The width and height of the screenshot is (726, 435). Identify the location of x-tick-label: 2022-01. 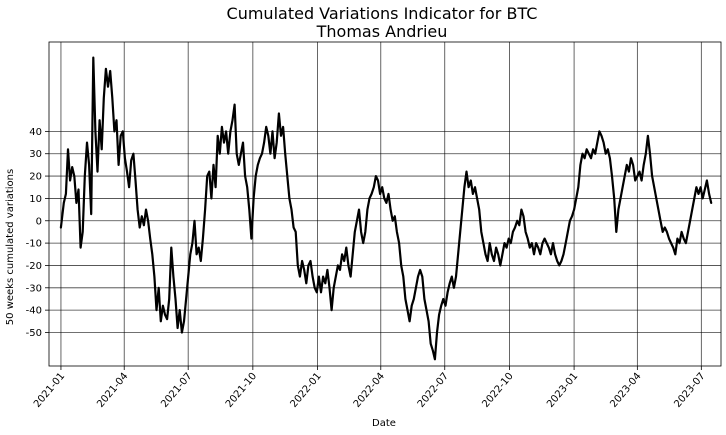
(306, 390).